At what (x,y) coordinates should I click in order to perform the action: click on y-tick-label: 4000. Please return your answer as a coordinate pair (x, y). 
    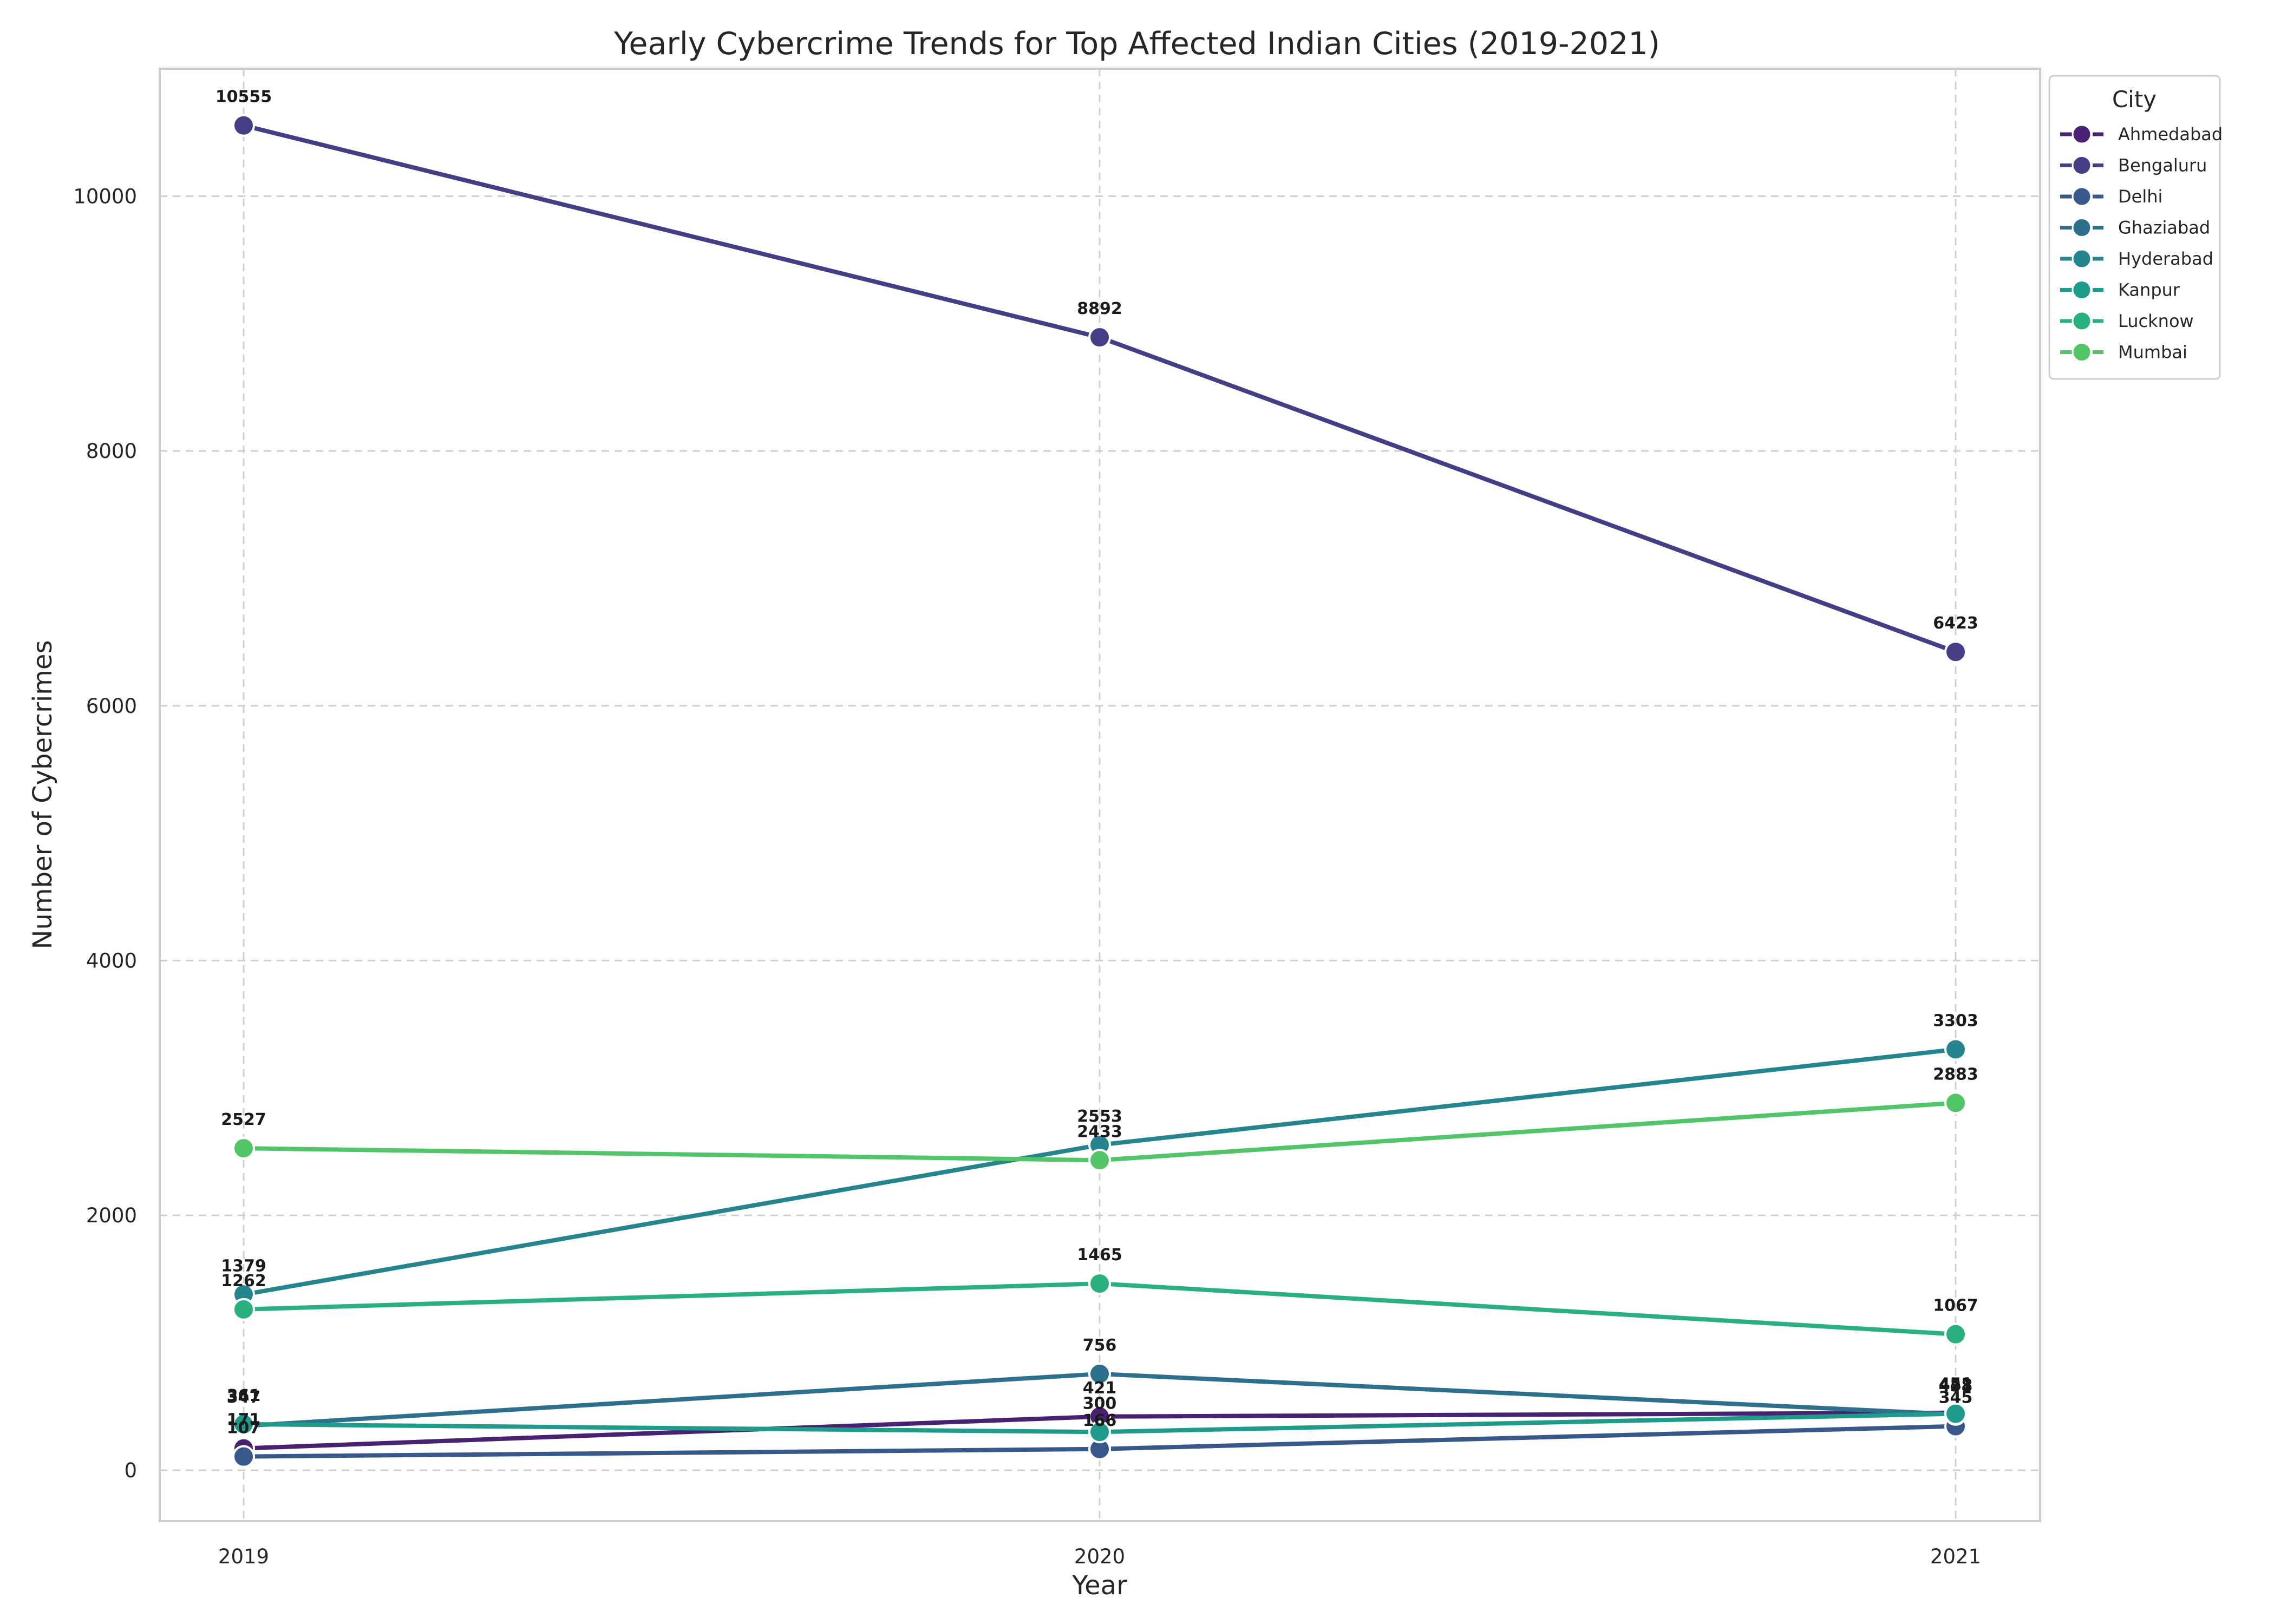
    Looking at the image, I should click on (112, 960).